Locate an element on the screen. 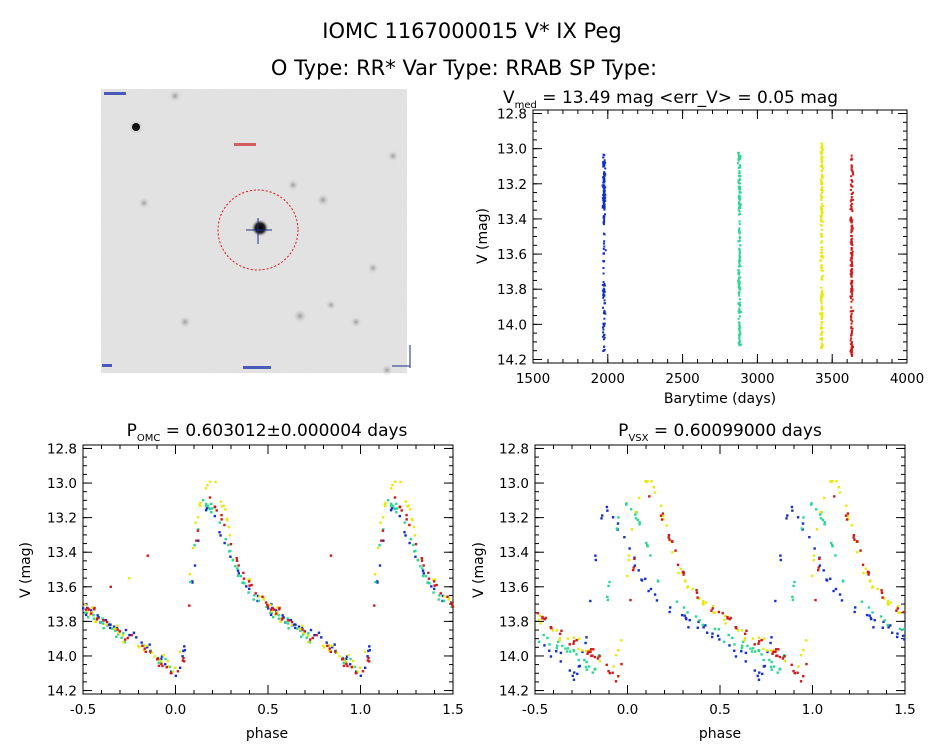  x-axis-label: phase is located at coordinates (267, 734).